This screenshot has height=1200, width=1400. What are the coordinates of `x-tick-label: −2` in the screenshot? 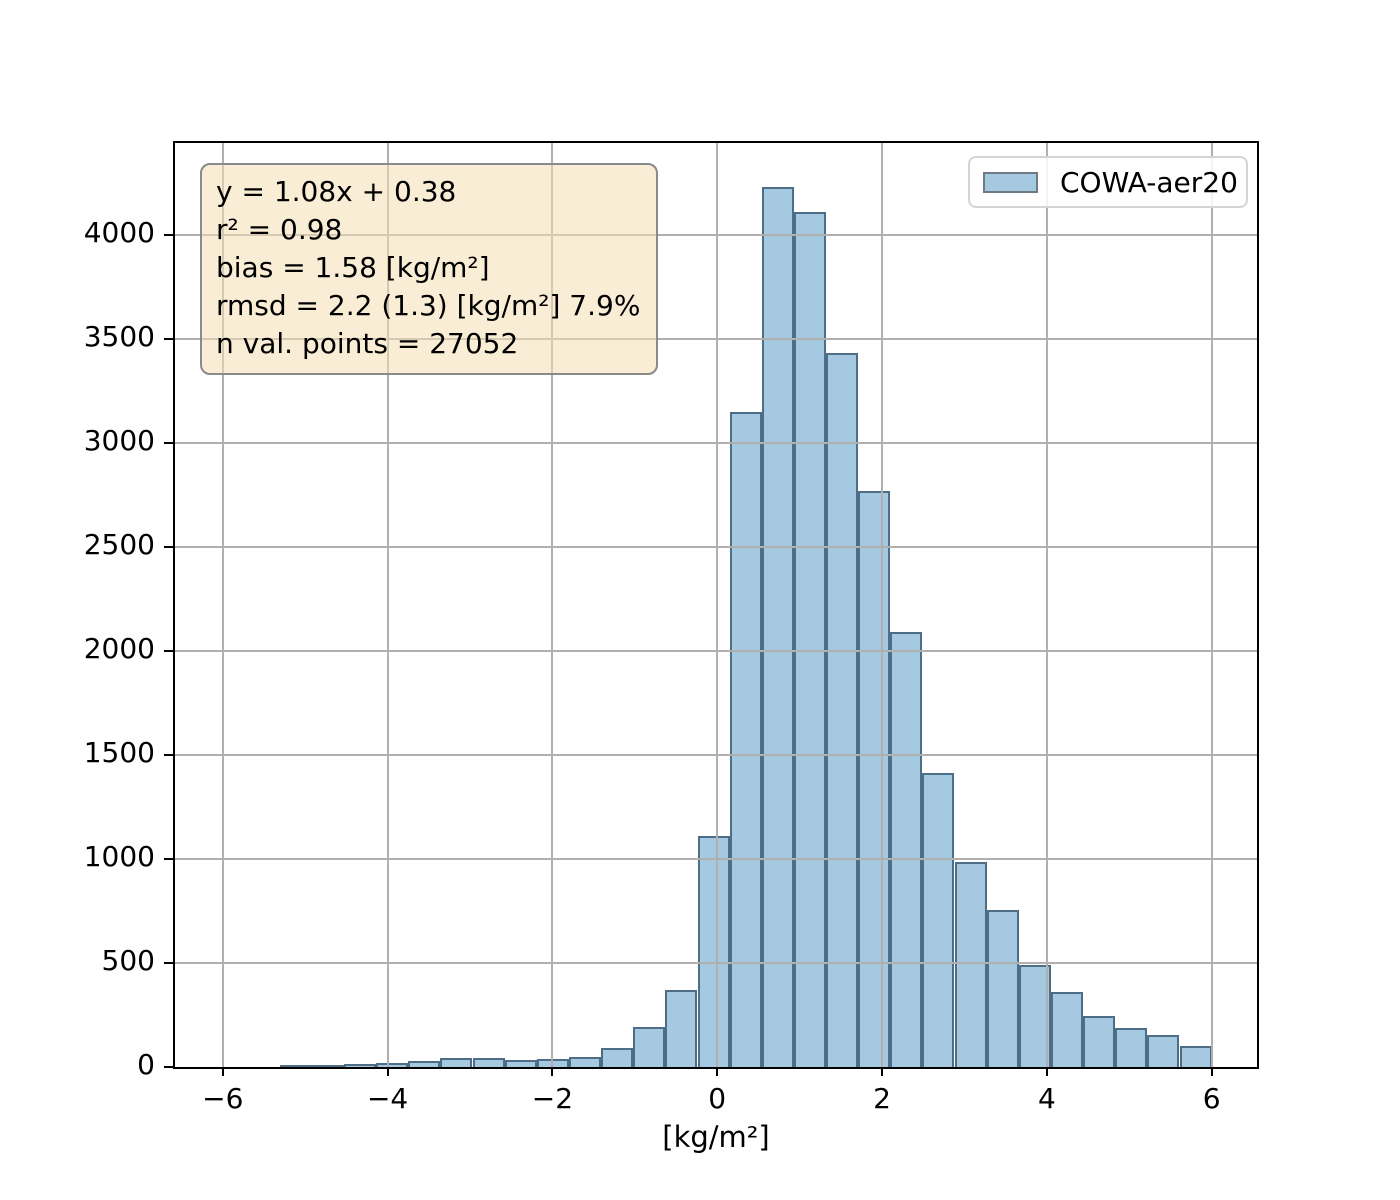 It's located at (552, 1098).